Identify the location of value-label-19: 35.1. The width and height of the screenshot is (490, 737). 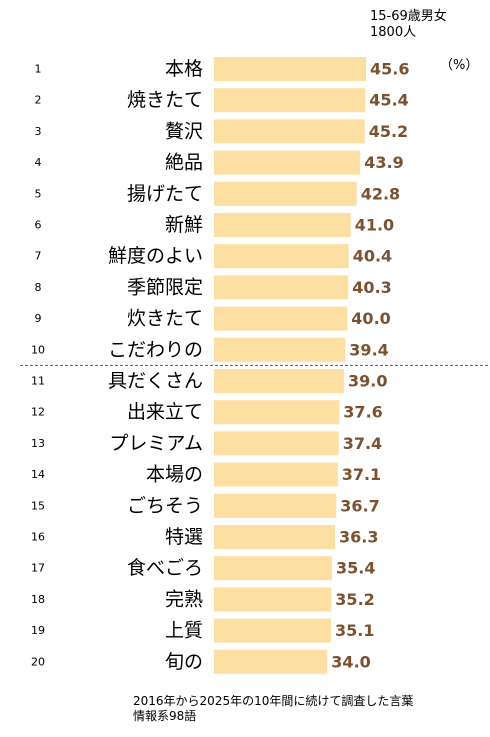
(354, 630).